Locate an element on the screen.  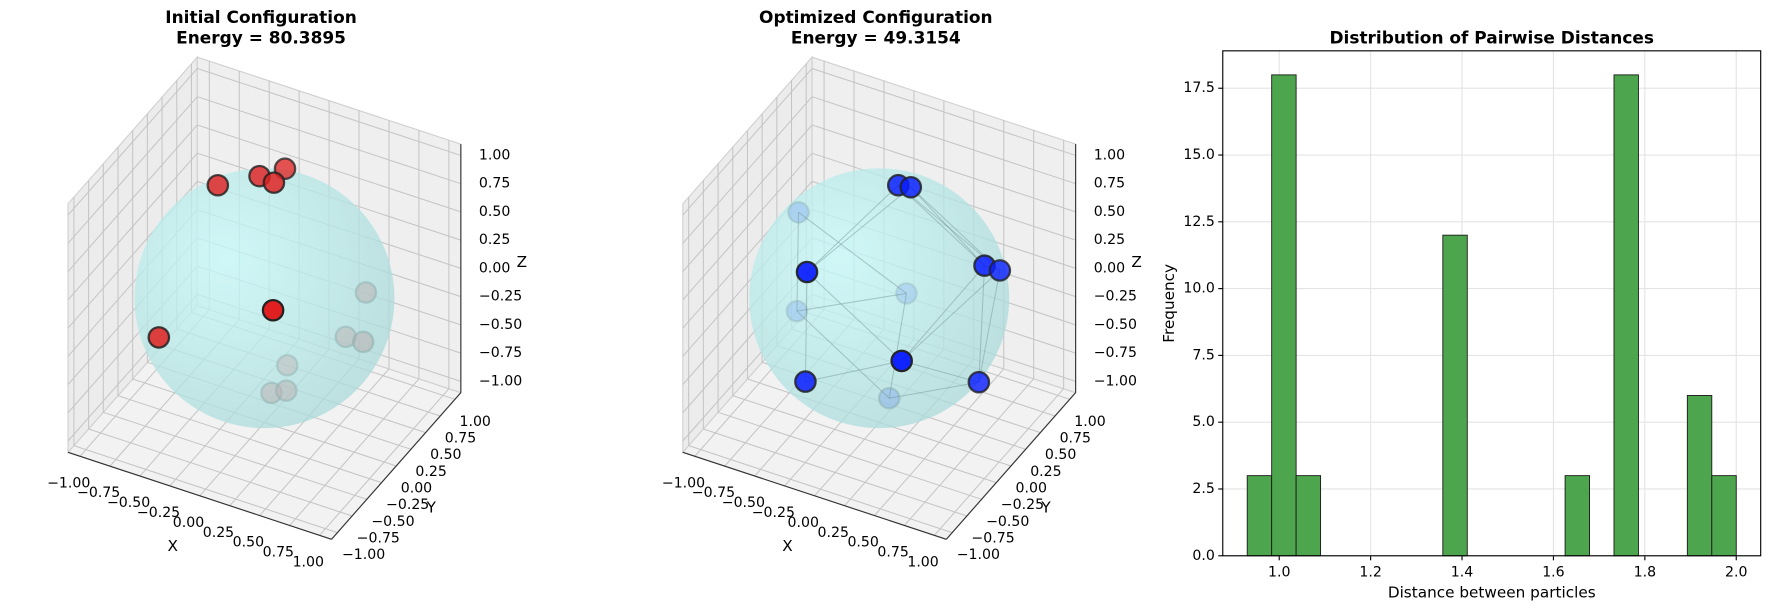
y-tick-label: 0.75 is located at coordinates (1075, 439).